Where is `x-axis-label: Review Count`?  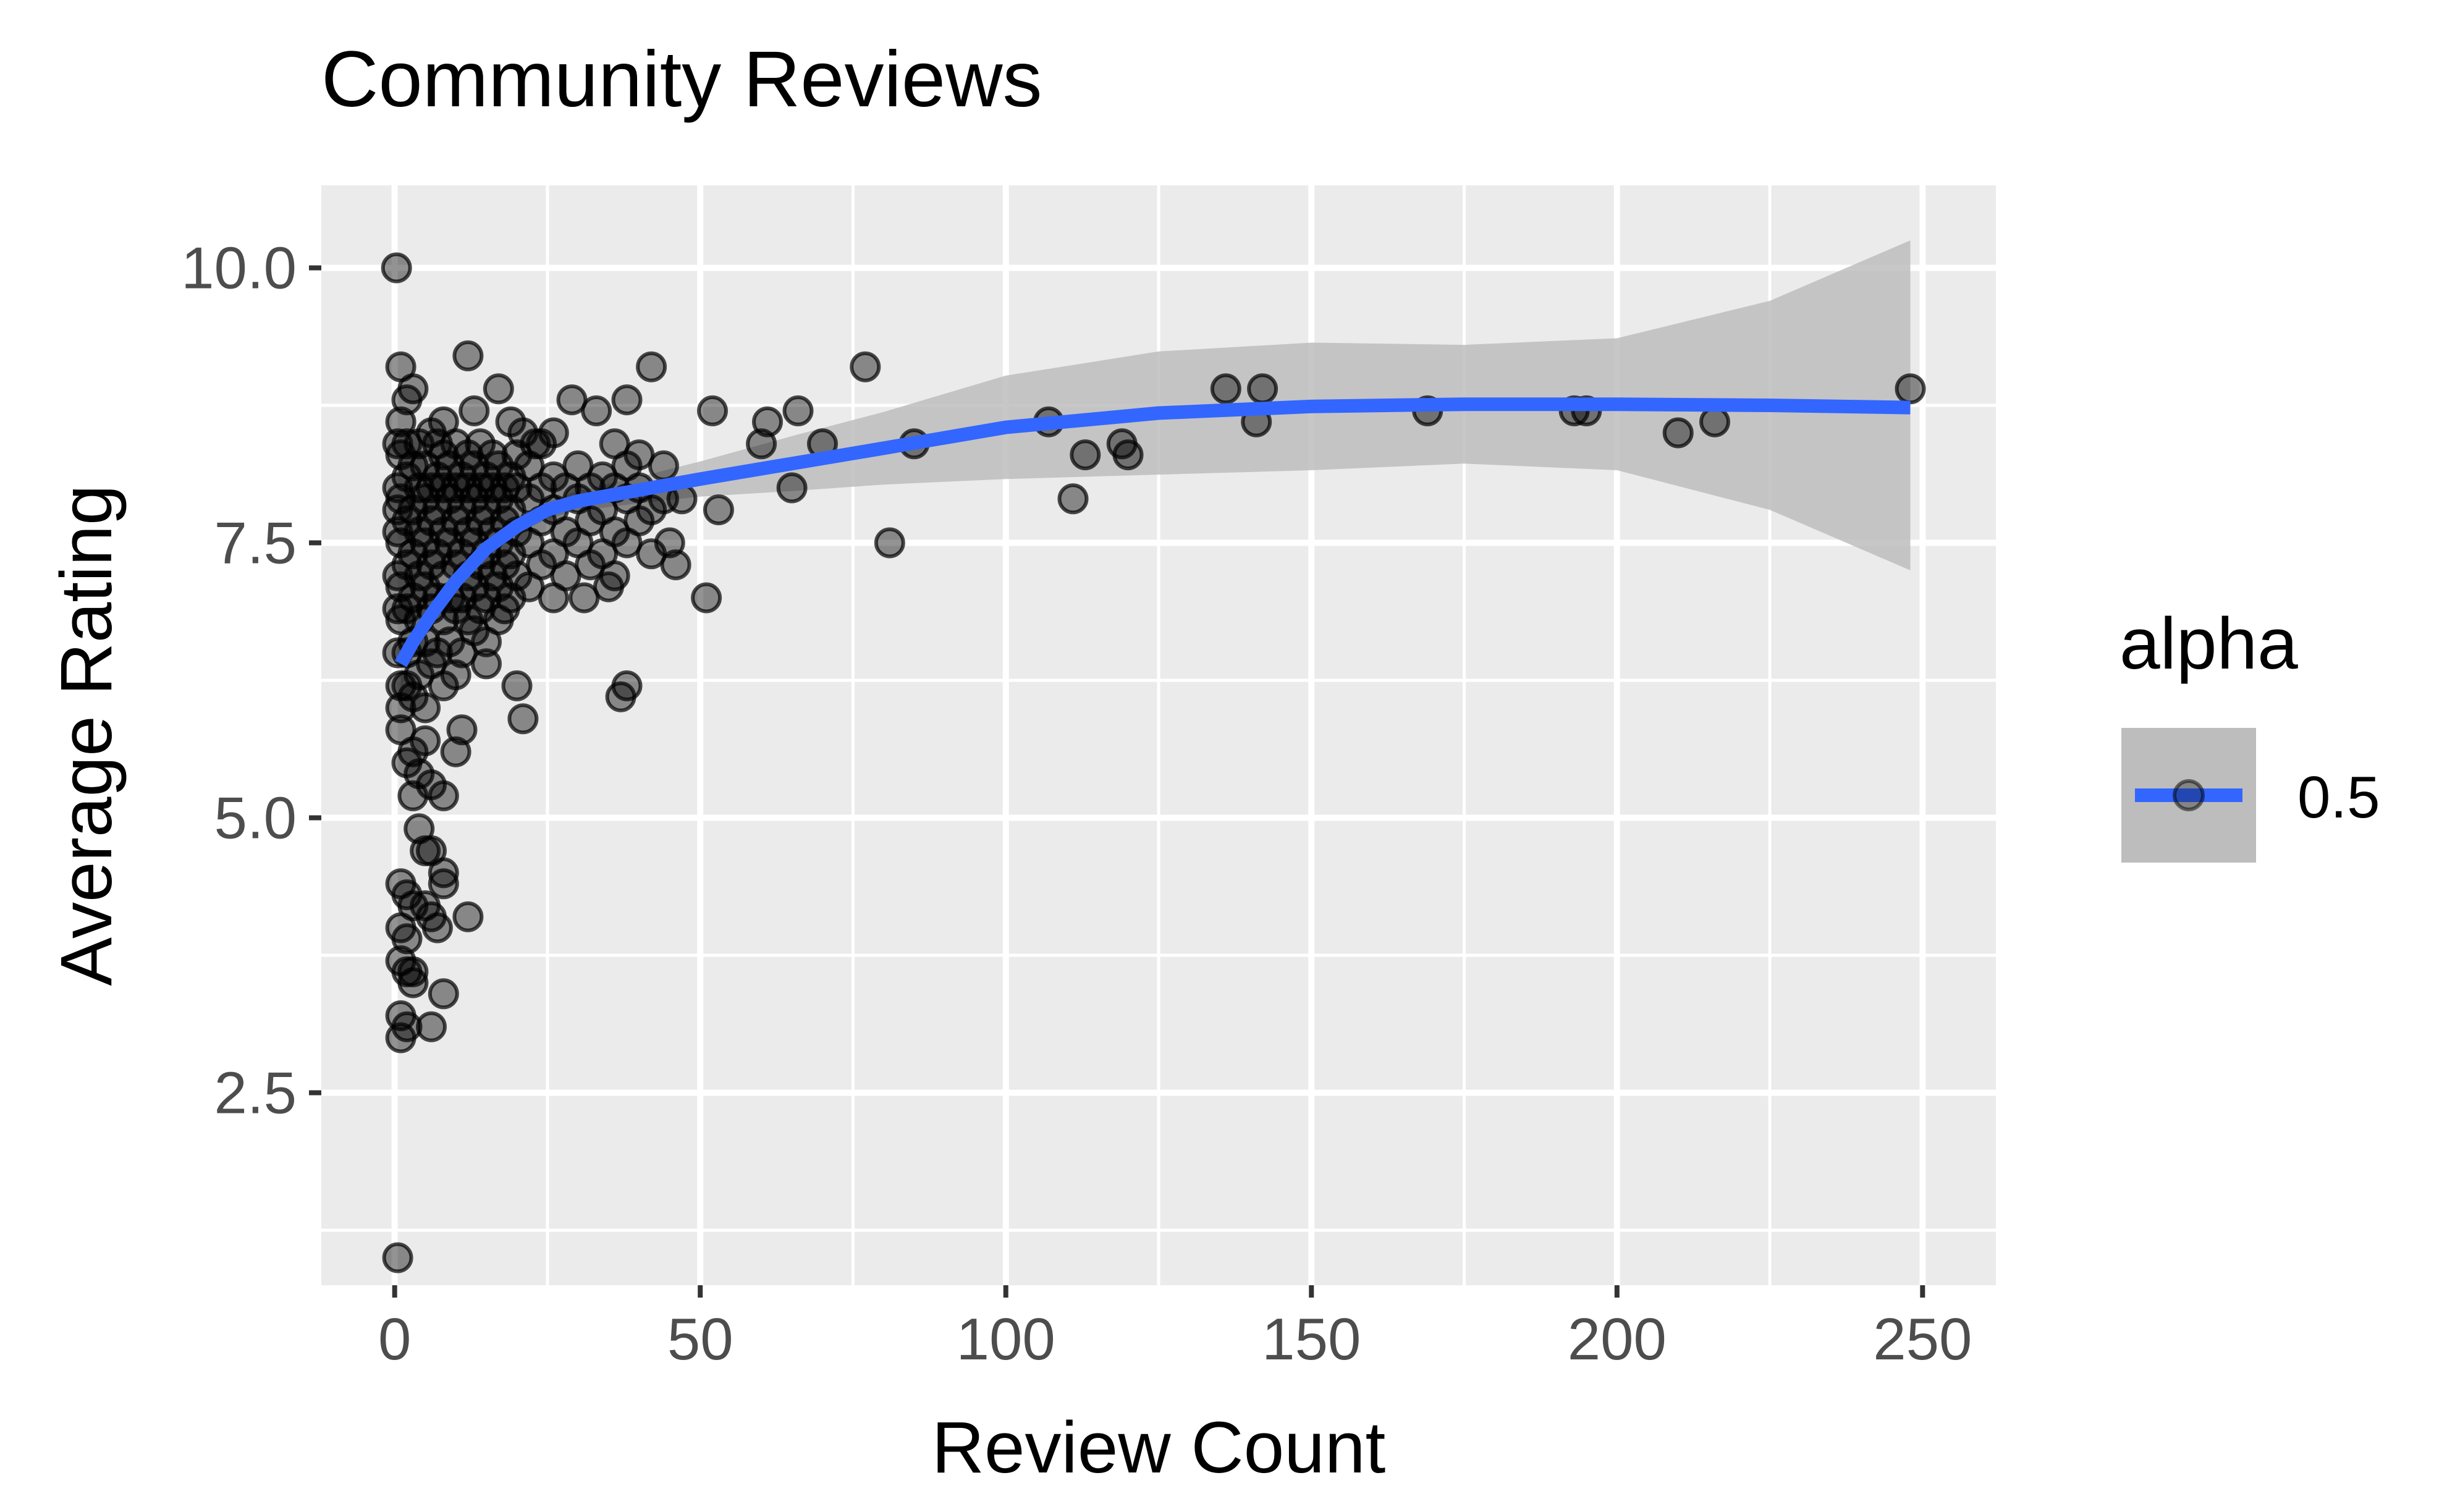
x-axis-label: Review Count is located at coordinates (1159, 1448).